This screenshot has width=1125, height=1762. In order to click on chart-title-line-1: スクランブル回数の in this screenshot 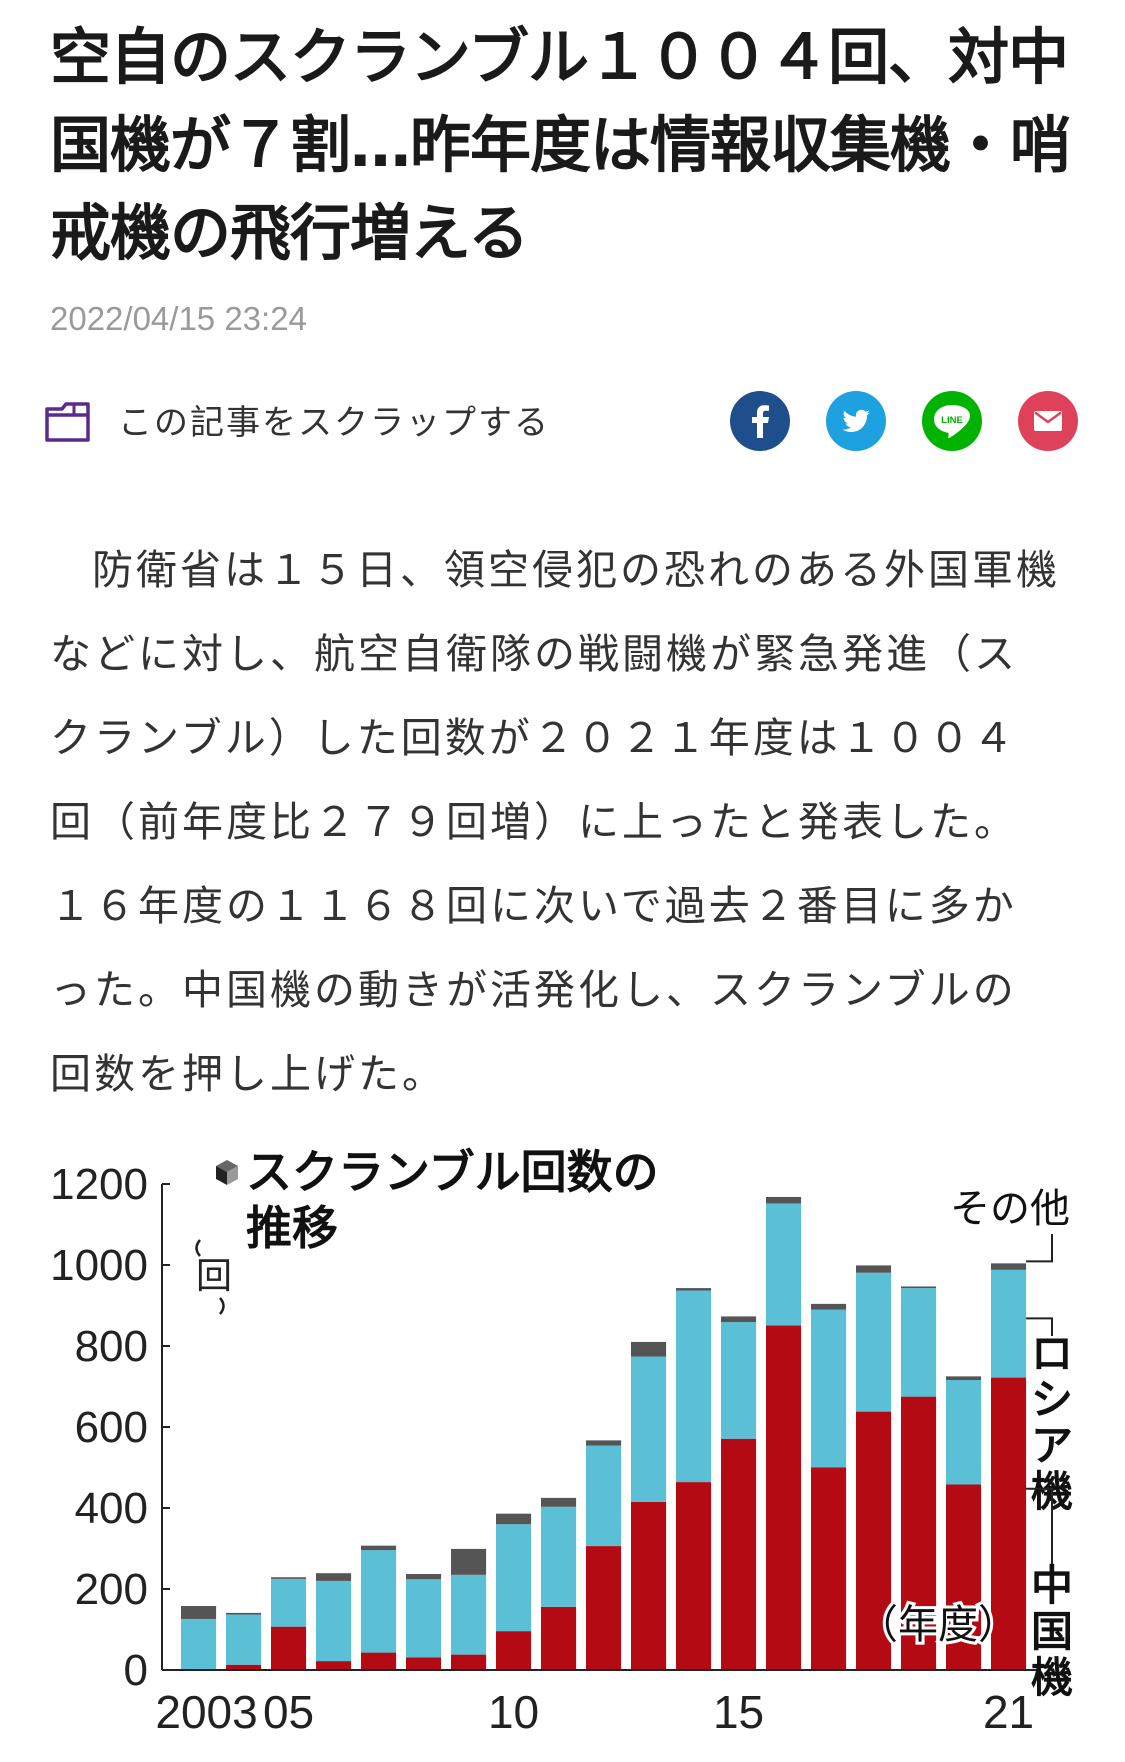, I will do `click(452, 1172)`.